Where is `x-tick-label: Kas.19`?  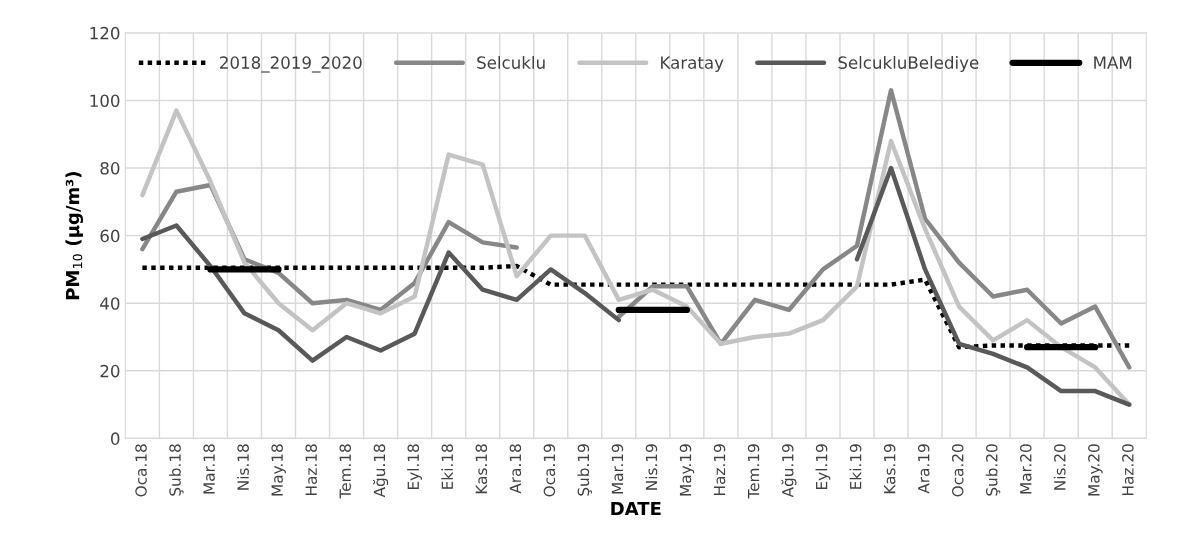
x-tick-label: Kas.19 is located at coordinates (889, 469).